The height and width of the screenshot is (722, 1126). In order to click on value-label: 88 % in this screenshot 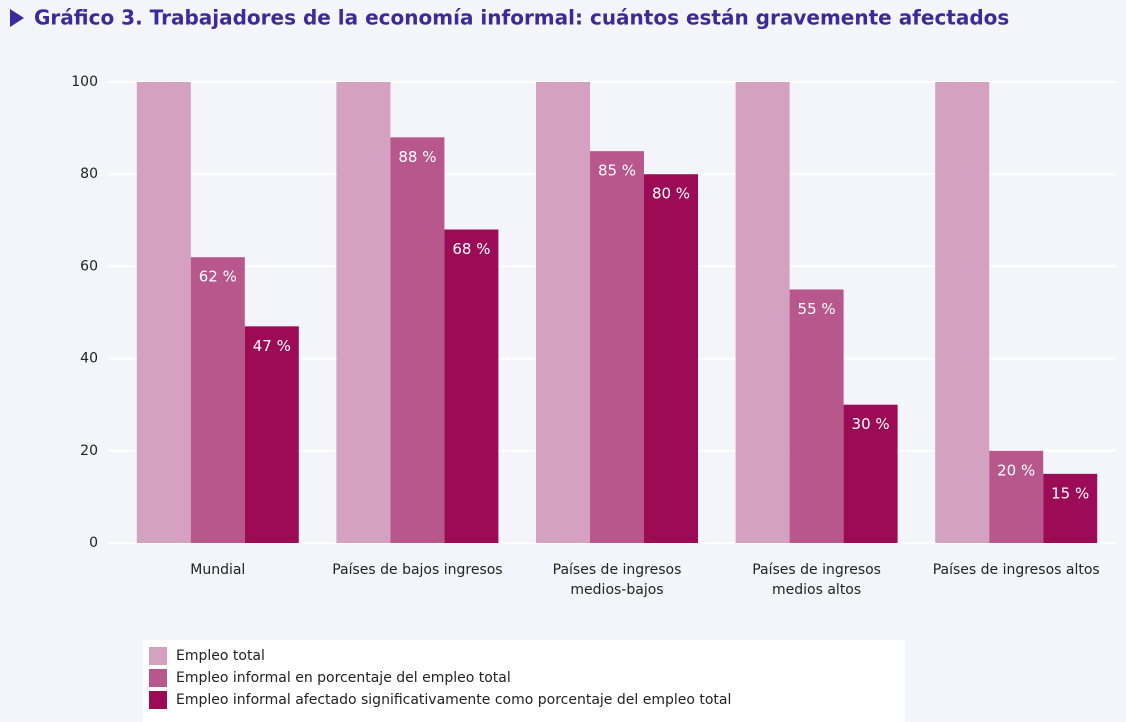, I will do `click(417, 157)`.